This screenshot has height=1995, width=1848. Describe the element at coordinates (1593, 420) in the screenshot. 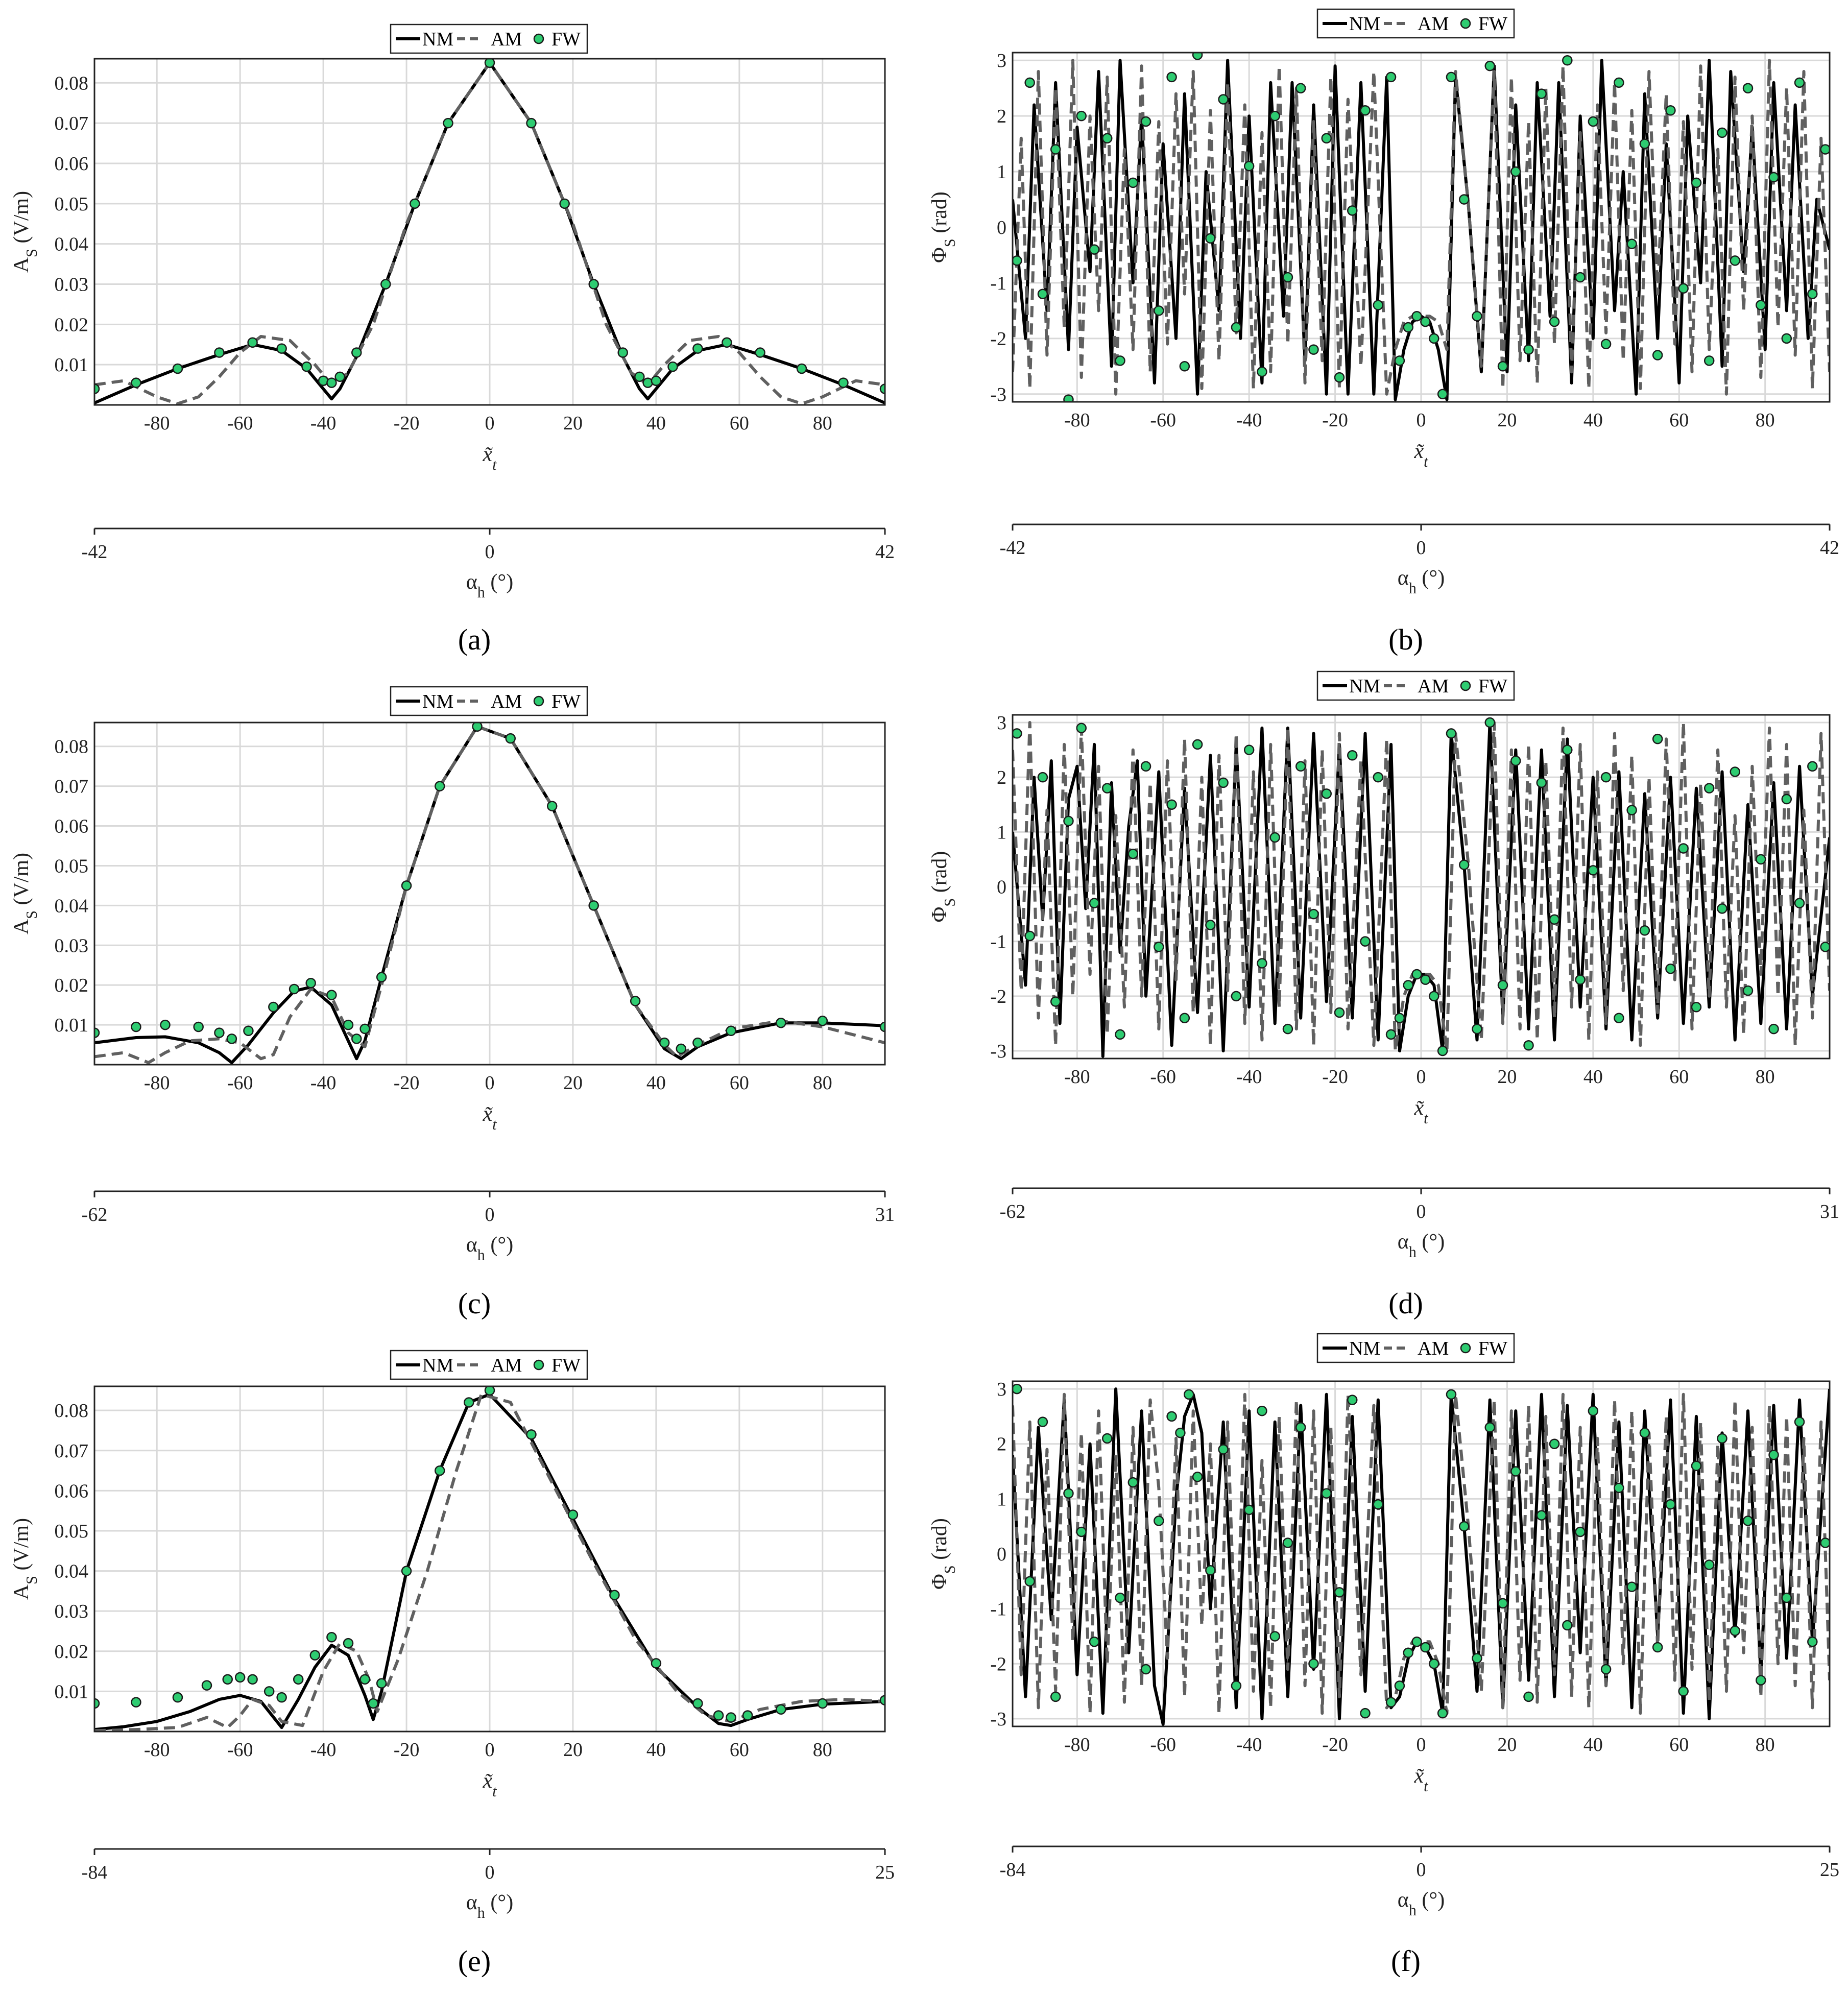

I see `x-tick-label: 40` at that location.